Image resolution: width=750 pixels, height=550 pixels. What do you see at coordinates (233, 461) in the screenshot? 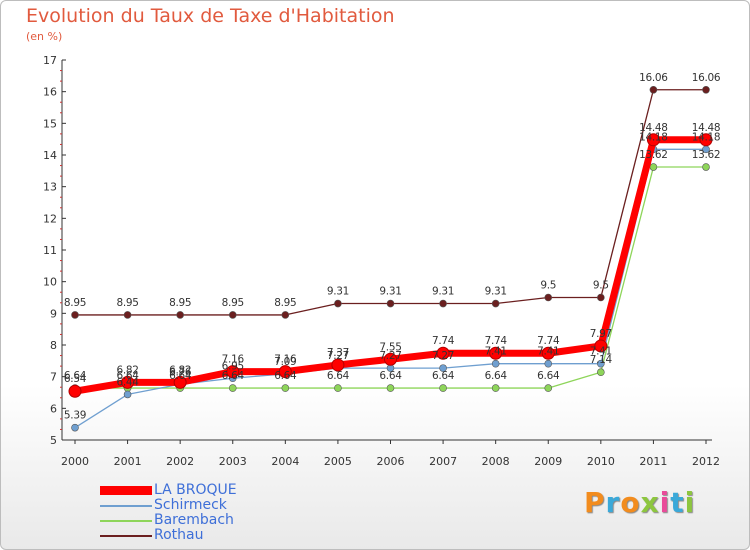
I see `x-tick-label: 2003` at bounding box center [233, 461].